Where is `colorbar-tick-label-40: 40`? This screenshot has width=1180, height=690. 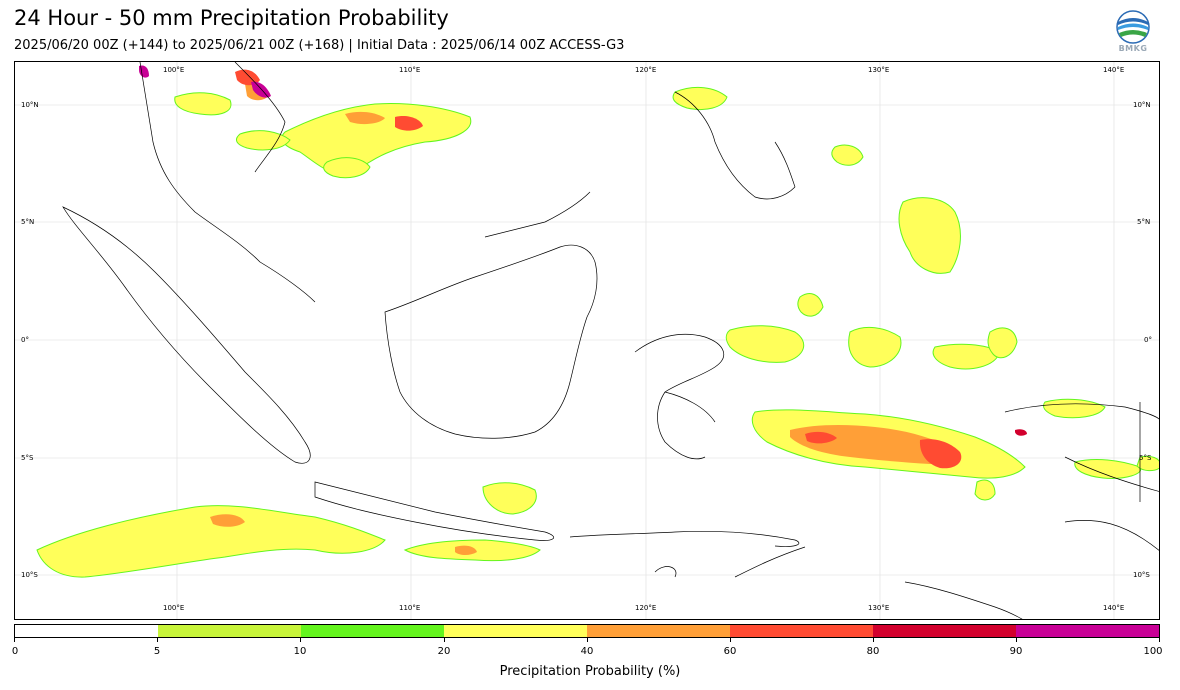 colorbar-tick-label-40: 40 is located at coordinates (587, 651).